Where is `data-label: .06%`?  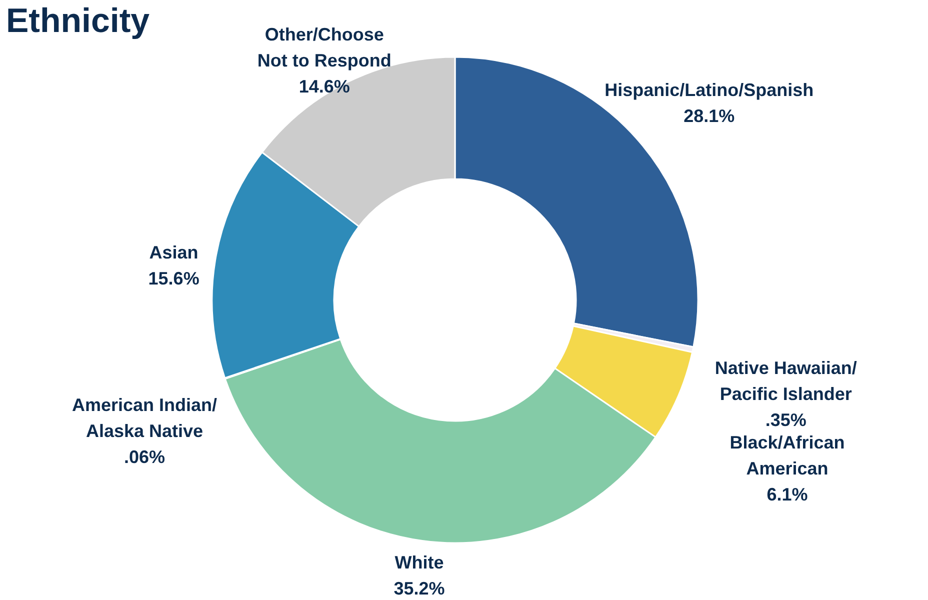
data-label: .06% is located at coordinates (145, 456).